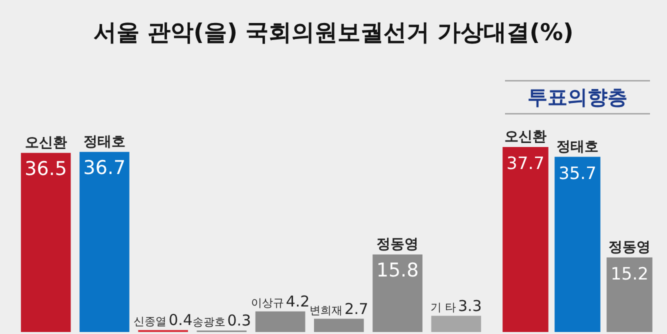  Describe the element at coordinates (209, 322) in the screenshot. I see `x-tick-label: 송광호` at that location.